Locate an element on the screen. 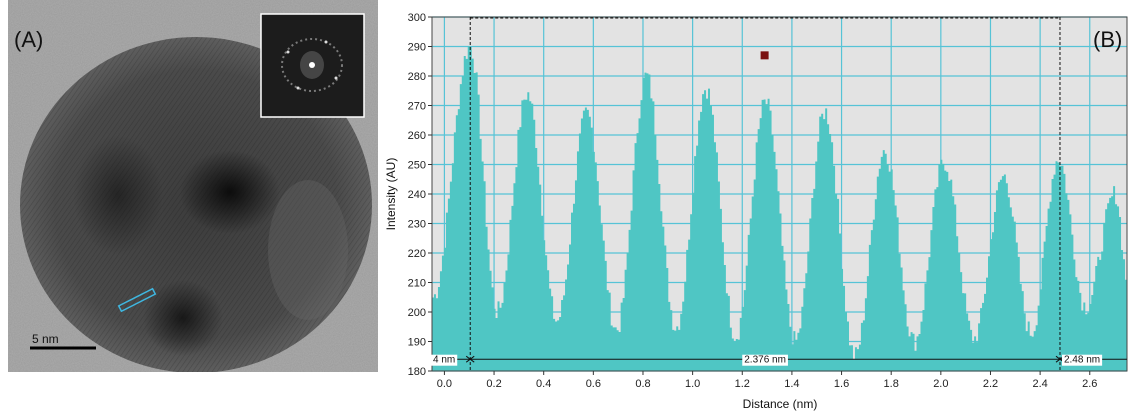 This screenshot has height=413, width=1131. y-tick-label: 210 is located at coordinates (417, 284).